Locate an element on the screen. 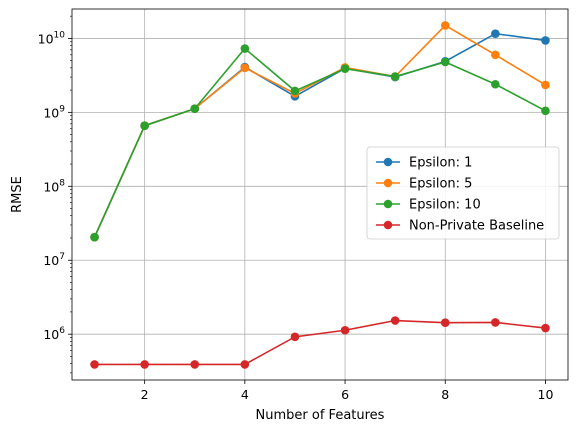  legend-label: Epsilon: 1 is located at coordinates (440, 163).